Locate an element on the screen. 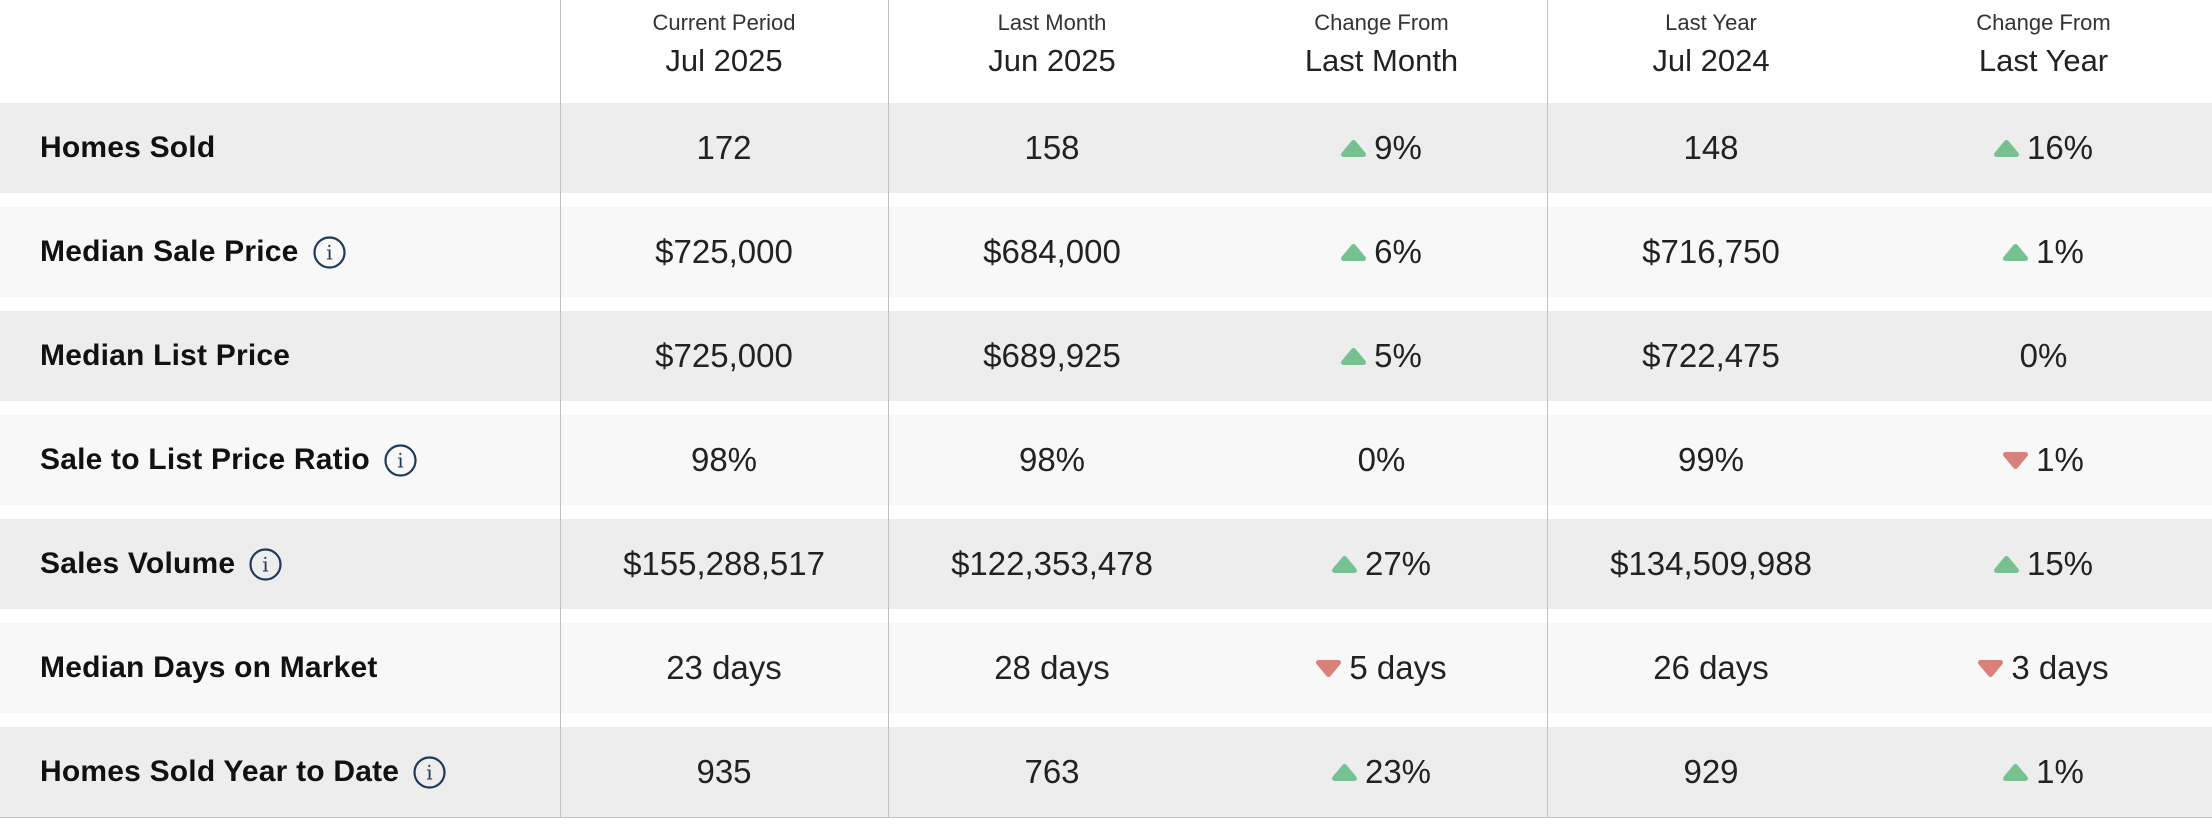 This screenshot has height=838, width=2212. cell-value: 172 is located at coordinates (724, 147).